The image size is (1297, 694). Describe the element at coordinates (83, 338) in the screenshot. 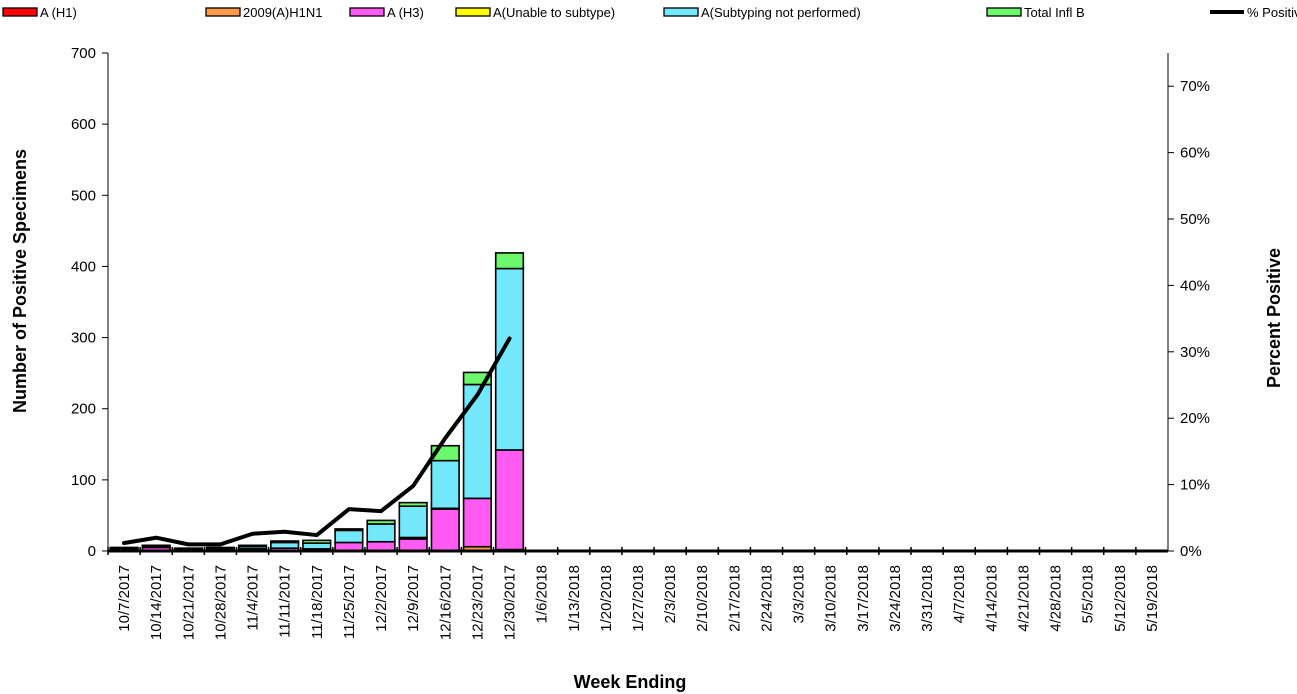

I see `y-tick-label: 300` at that location.